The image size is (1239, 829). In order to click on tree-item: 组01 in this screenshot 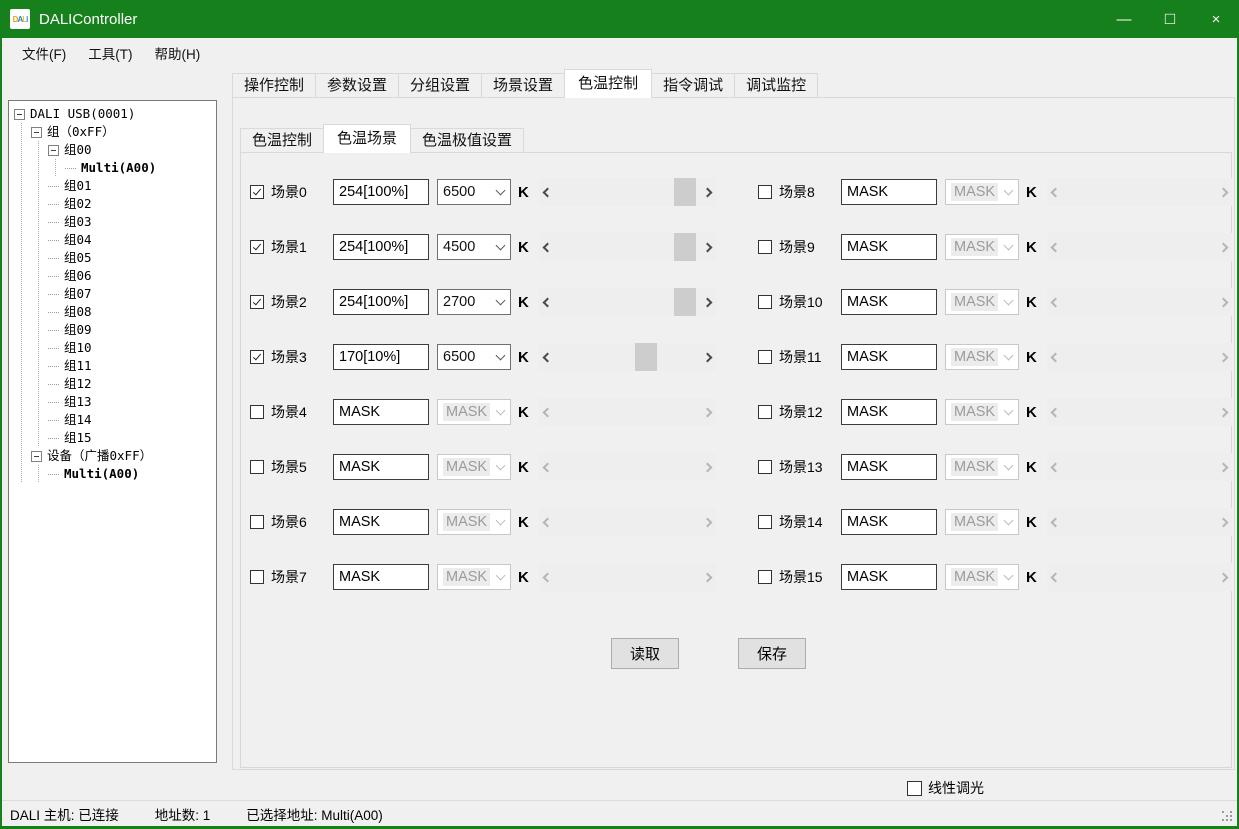, I will do `click(112, 186)`.